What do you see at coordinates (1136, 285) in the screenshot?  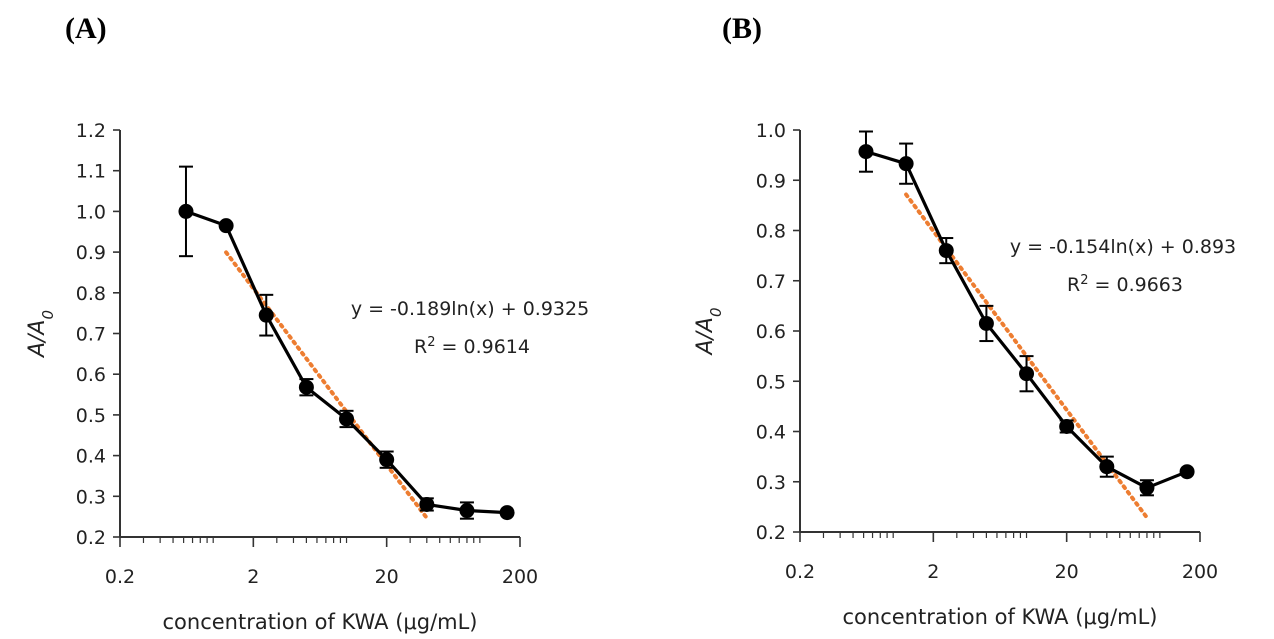 I see `r2-value: = 0.9663` at bounding box center [1136, 285].